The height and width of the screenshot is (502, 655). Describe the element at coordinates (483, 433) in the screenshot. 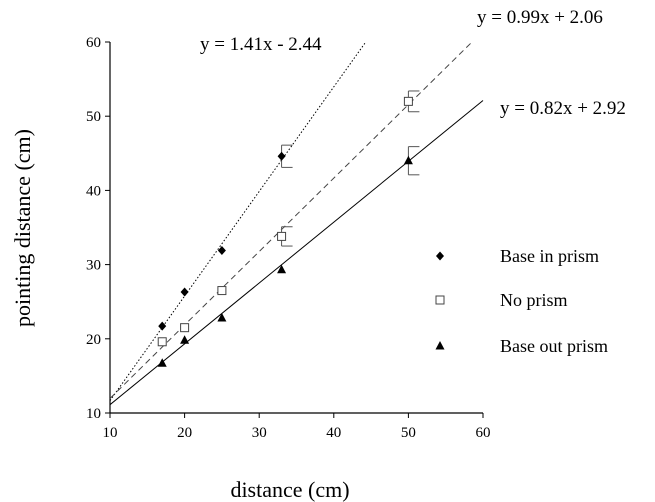

I see `x-tick-label: 60` at that location.